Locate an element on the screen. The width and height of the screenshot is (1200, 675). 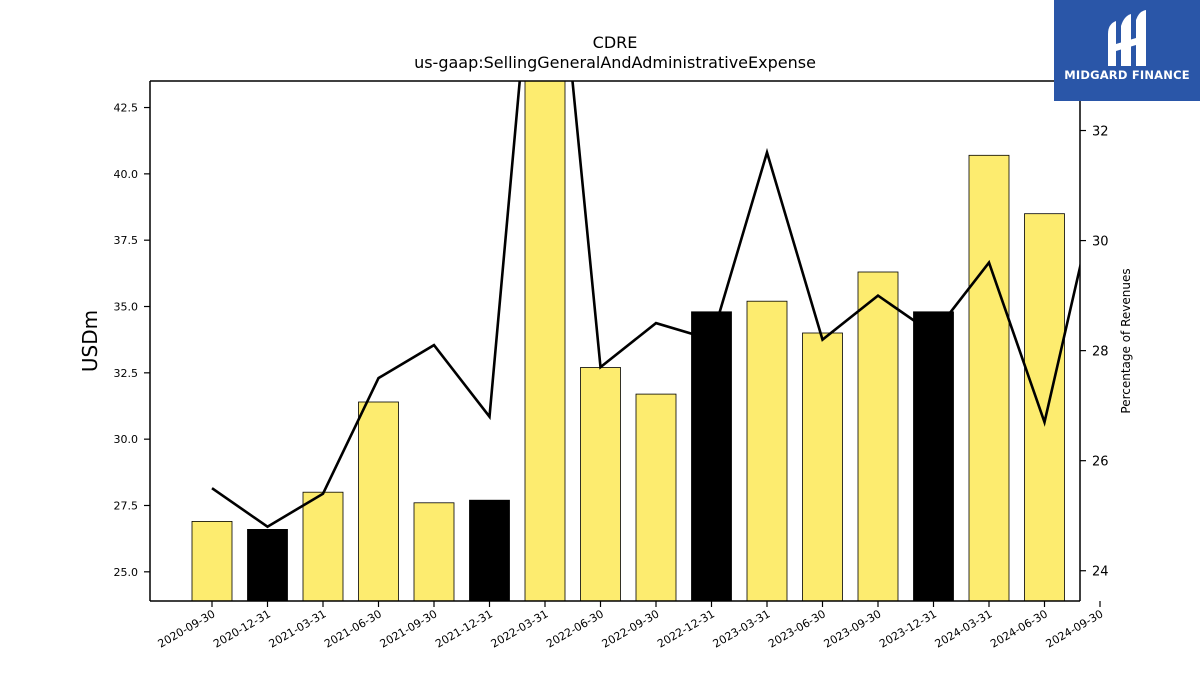
chart-title: CDRE is located at coordinates (615, 42).